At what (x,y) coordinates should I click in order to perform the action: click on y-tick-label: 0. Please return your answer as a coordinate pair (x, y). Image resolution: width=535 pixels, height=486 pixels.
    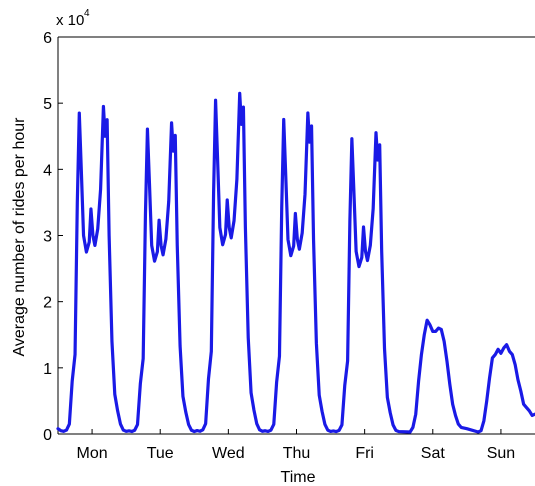
    Looking at the image, I should click on (47, 435).